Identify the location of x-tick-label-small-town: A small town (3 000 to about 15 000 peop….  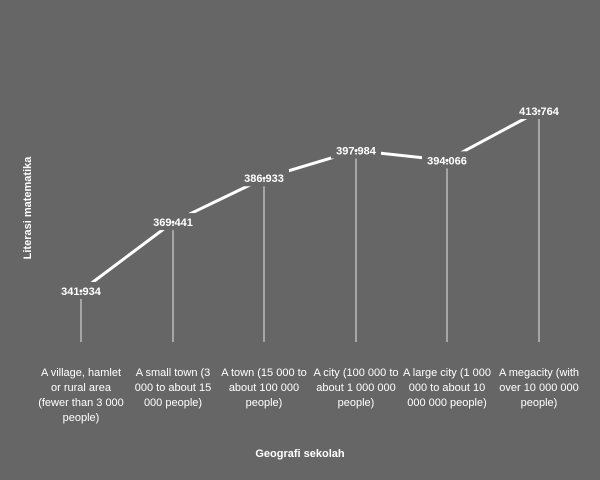
(173, 388).